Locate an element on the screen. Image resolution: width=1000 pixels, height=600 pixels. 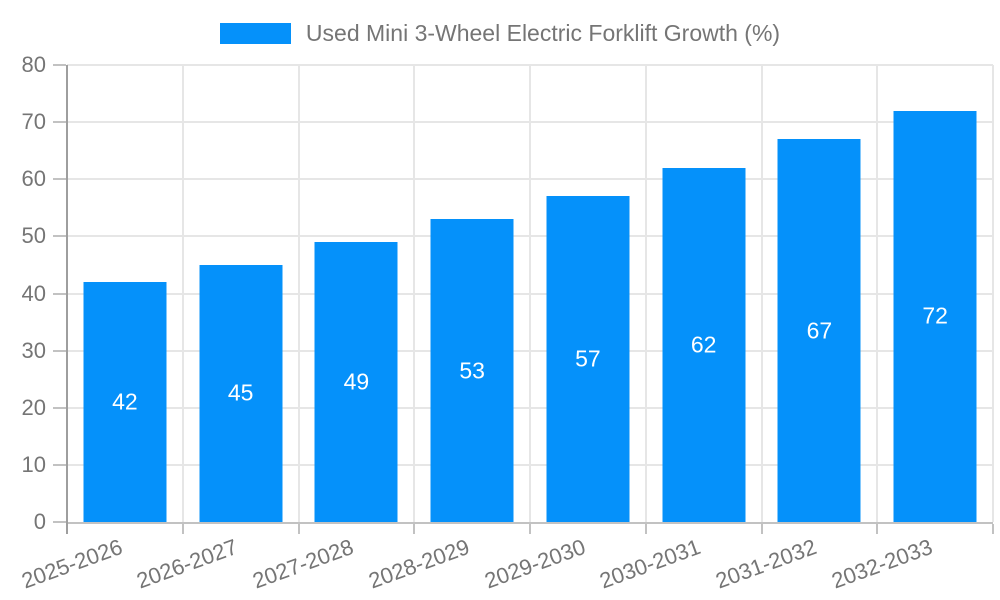
bar: 42 is located at coordinates (125, 402).